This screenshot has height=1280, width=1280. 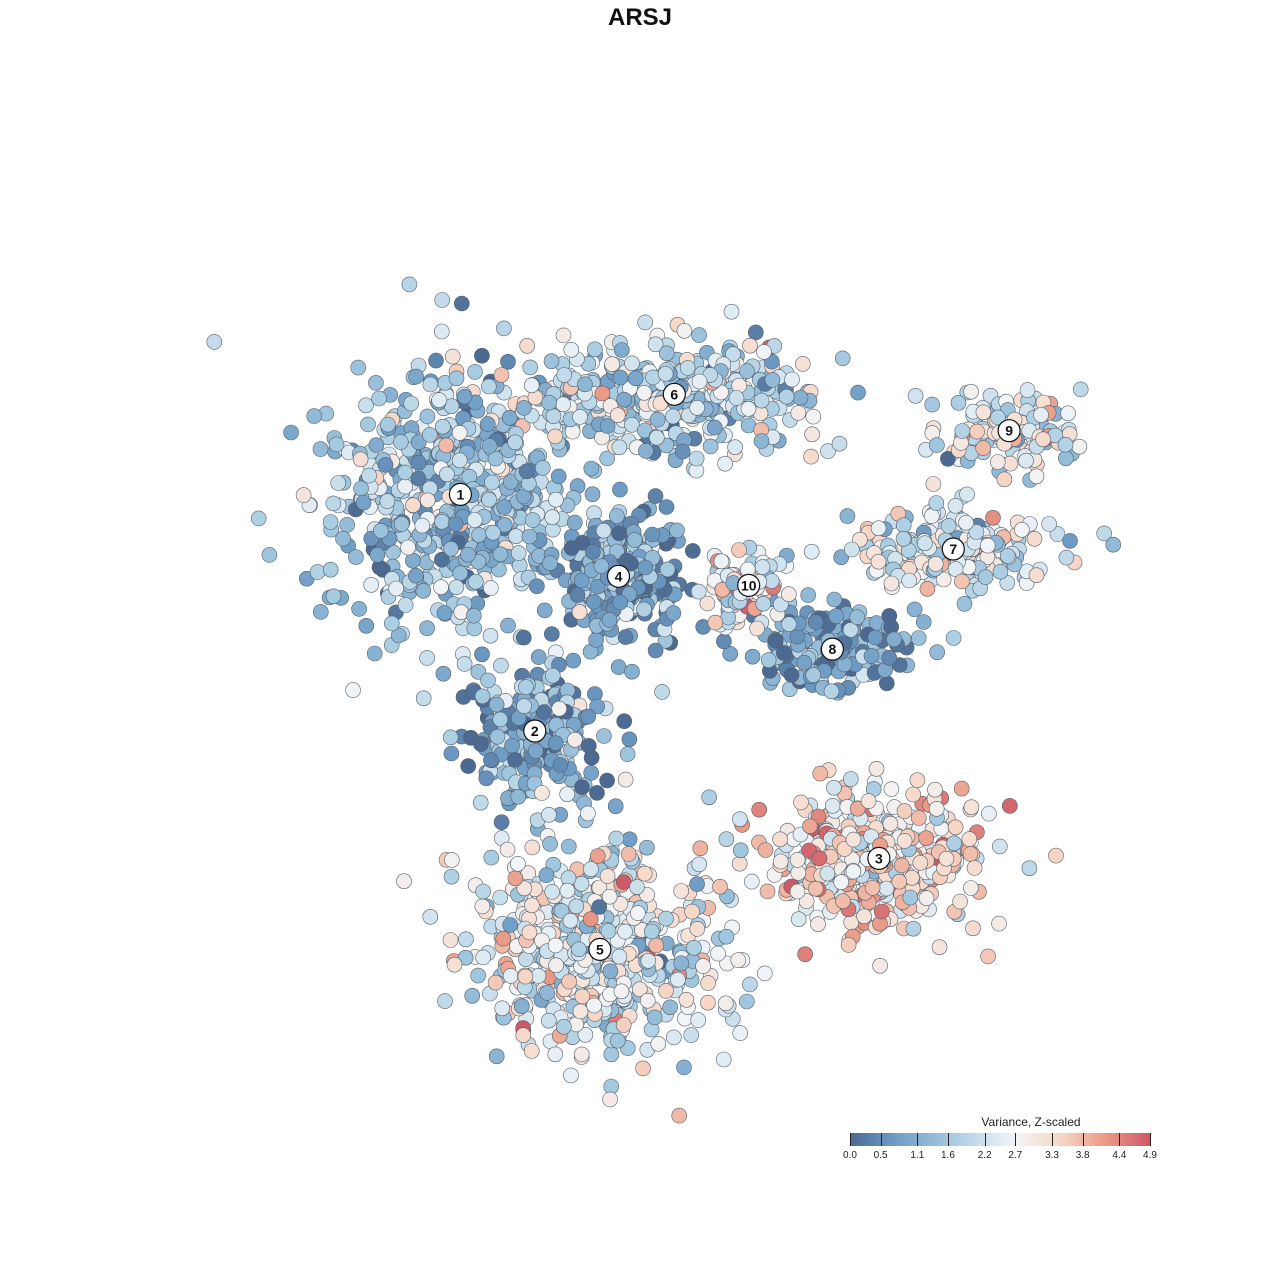 What do you see at coordinates (1052, 1155) in the screenshot?
I see `legend-tick-label: 3.3` at bounding box center [1052, 1155].